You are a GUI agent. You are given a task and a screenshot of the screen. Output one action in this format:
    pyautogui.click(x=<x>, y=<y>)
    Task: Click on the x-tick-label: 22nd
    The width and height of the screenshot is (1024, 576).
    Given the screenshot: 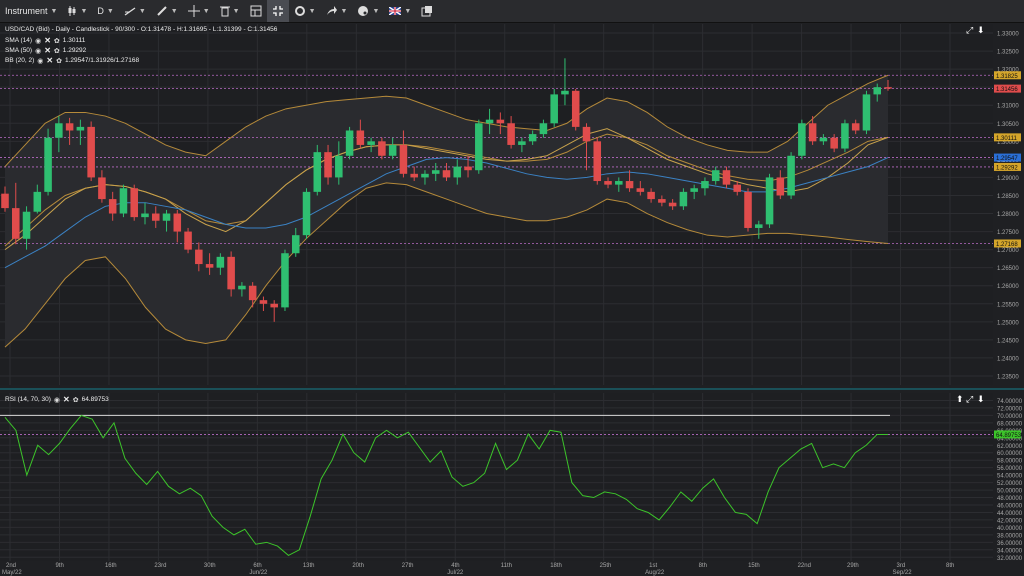 What is the action you would take?
    pyautogui.click(x=804, y=566)
    